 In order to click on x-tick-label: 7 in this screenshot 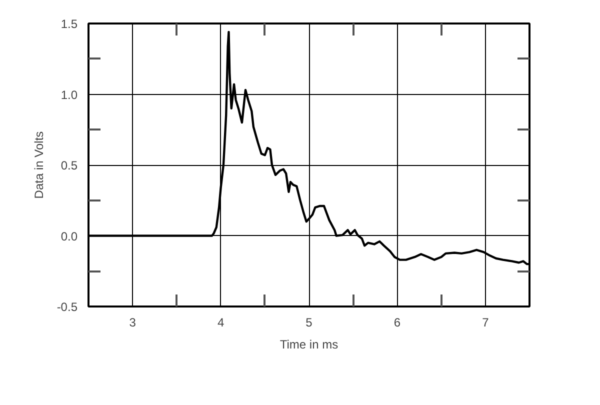, I will do `click(486, 323)`.